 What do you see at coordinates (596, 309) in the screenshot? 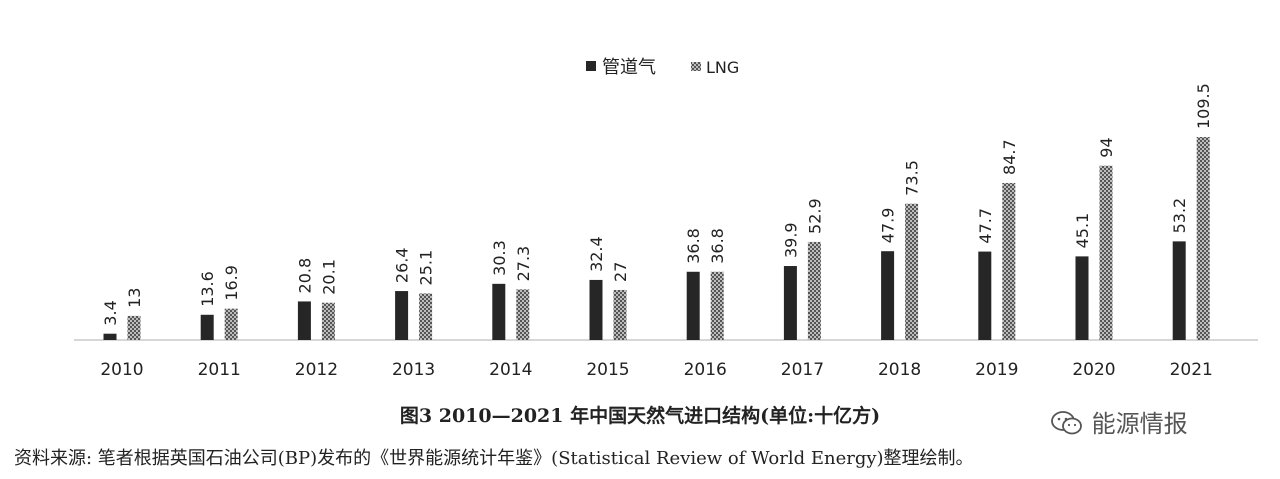
I see `bar-pipeline-2015` at bounding box center [596, 309].